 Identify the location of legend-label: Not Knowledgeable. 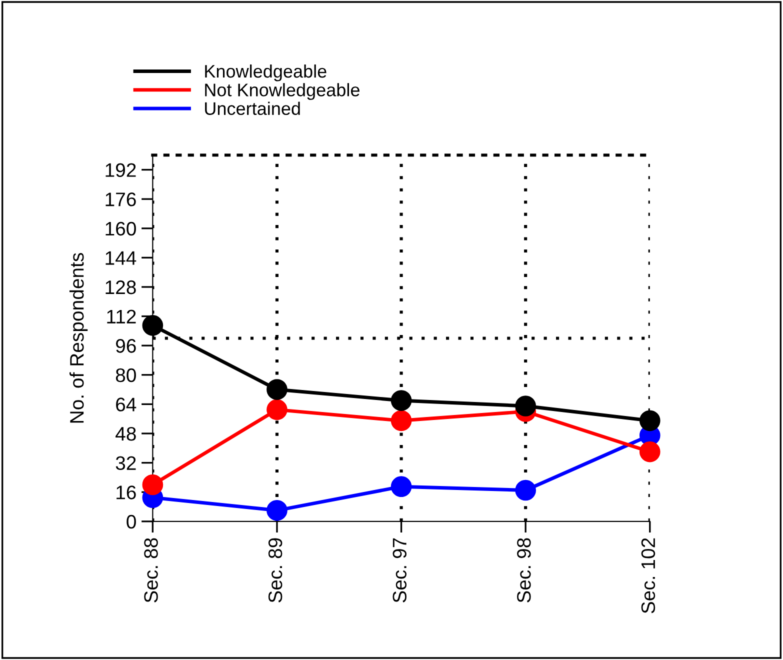
(282, 91).